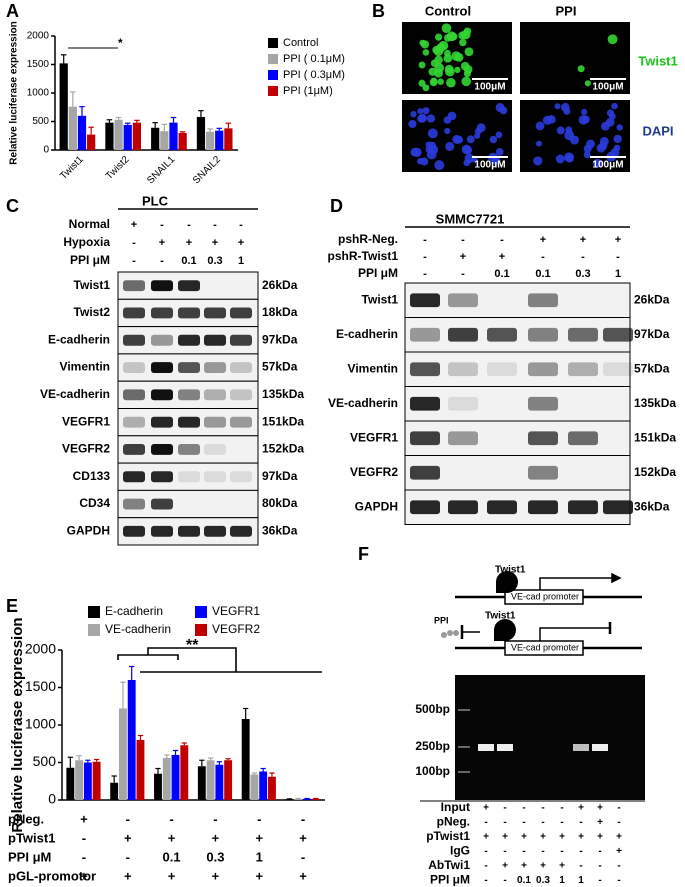 Image resolution: width=685 pixels, height=887 pixels. Describe the element at coordinates (26, 818) in the screenshot. I see `condition-label: pNeg.` at that location.